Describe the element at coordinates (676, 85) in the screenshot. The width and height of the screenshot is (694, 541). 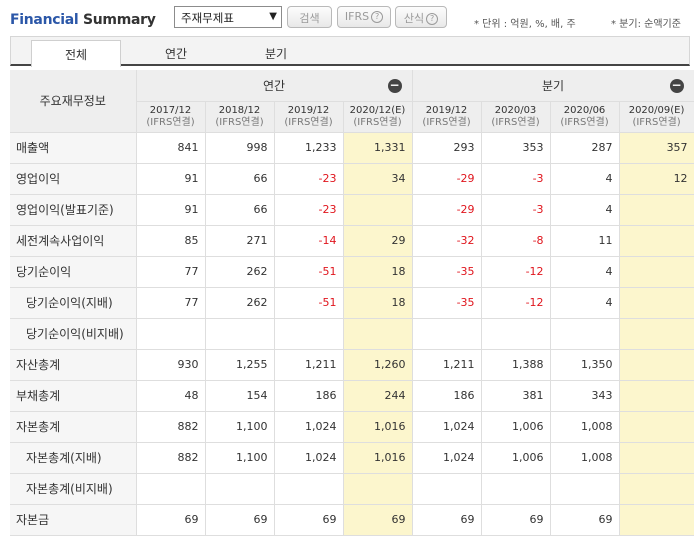
I see `collapse-quarter-icon: −` at that location.